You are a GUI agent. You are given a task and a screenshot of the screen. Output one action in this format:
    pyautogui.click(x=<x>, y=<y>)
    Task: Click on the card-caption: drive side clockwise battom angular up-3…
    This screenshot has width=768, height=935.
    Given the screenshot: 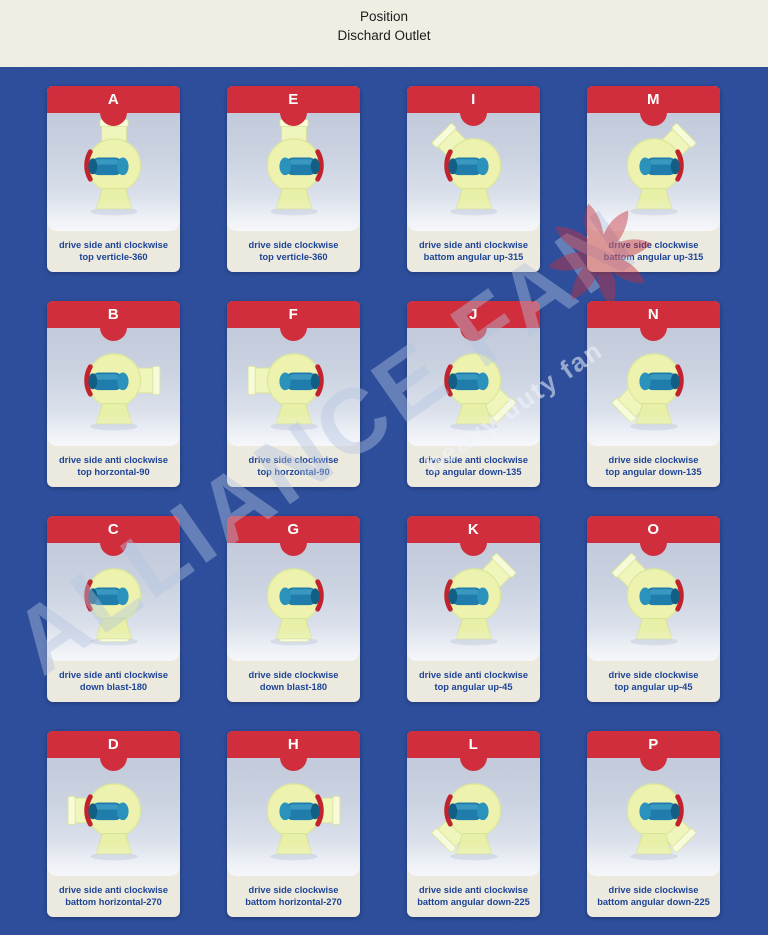 What is the action you would take?
    pyautogui.click(x=653, y=251)
    